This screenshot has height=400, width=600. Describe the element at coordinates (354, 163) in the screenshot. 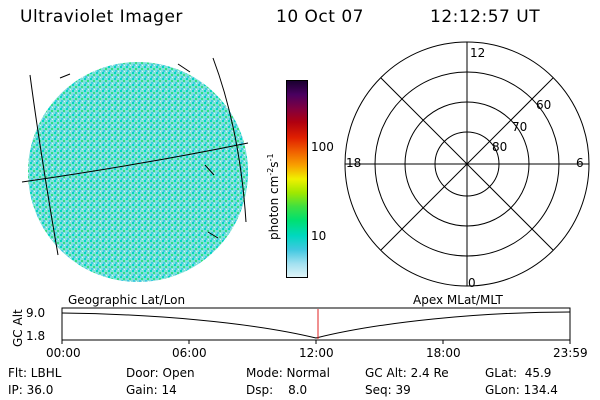

I see `mlt-label-18: 18` at that location.